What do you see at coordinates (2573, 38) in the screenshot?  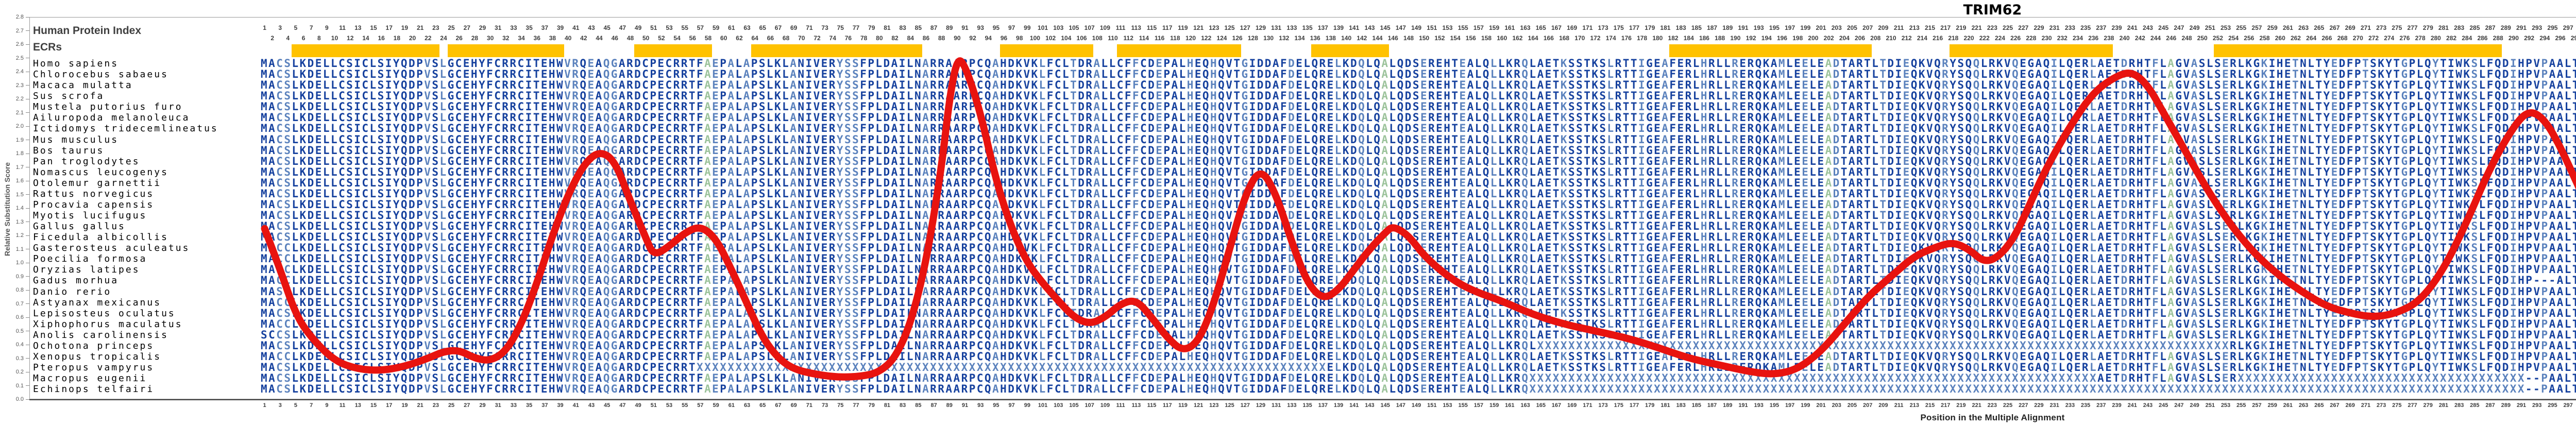 I see `top-position-number: 298` at bounding box center [2573, 38].